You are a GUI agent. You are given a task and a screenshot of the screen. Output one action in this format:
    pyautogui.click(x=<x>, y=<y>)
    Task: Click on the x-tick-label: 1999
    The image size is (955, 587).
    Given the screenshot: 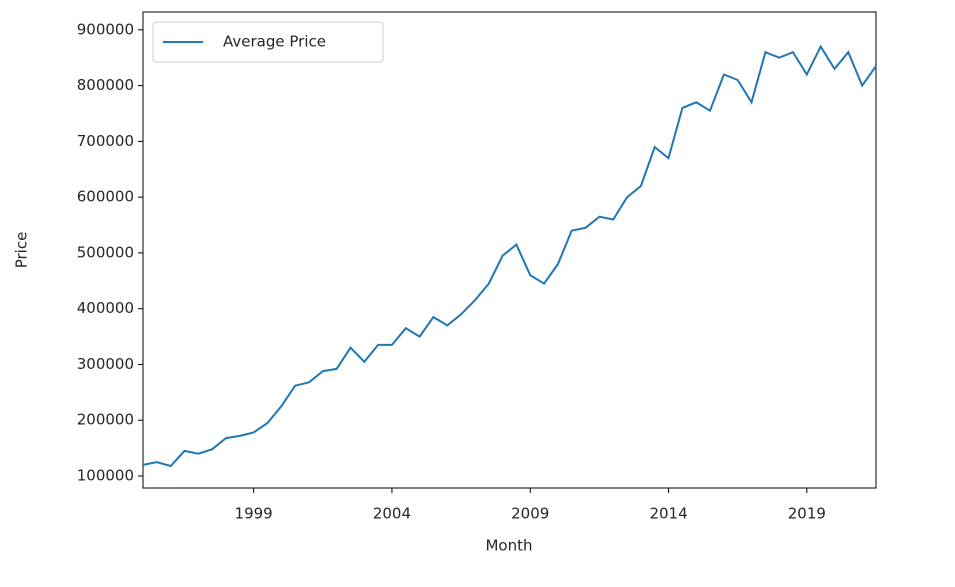 What is the action you would take?
    pyautogui.click(x=254, y=514)
    